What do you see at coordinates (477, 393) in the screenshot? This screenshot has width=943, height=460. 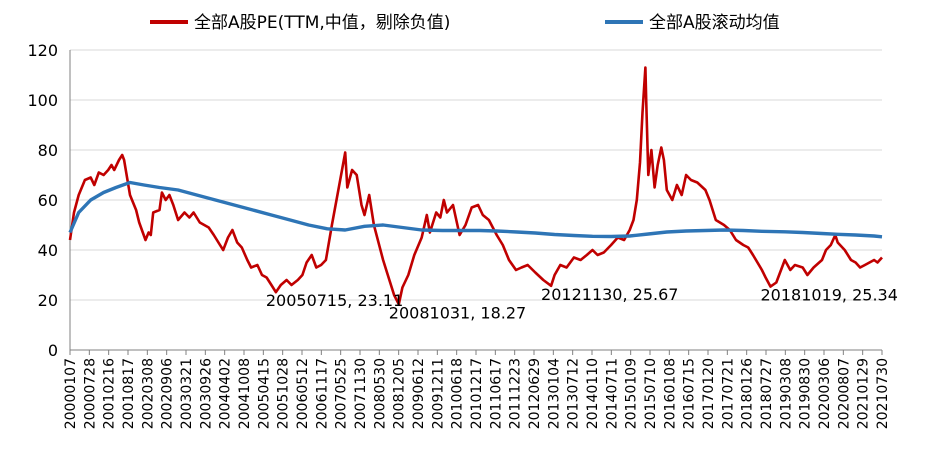 I see `x-tick-label: 20101217` at bounding box center [477, 393].